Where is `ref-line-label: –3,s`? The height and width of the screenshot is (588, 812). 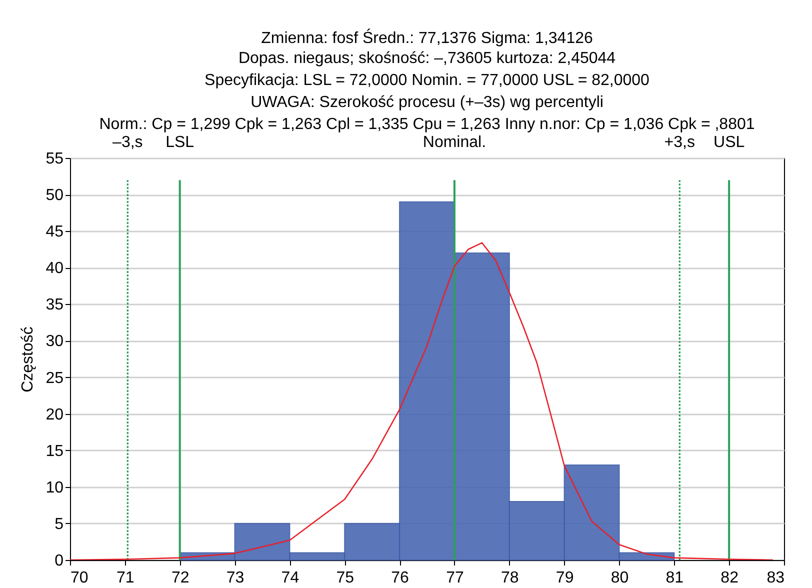
ref-line-label: –3,s is located at coordinates (127, 142).